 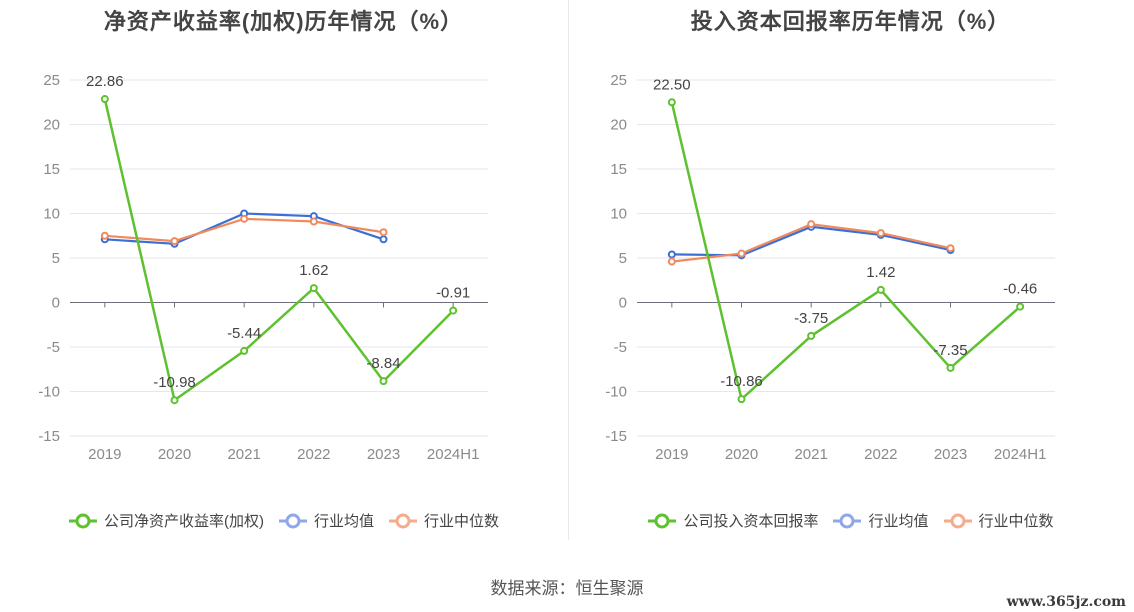 What do you see at coordinates (741, 381) in the screenshot?
I see `data-label: -10.86` at bounding box center [741, 381].